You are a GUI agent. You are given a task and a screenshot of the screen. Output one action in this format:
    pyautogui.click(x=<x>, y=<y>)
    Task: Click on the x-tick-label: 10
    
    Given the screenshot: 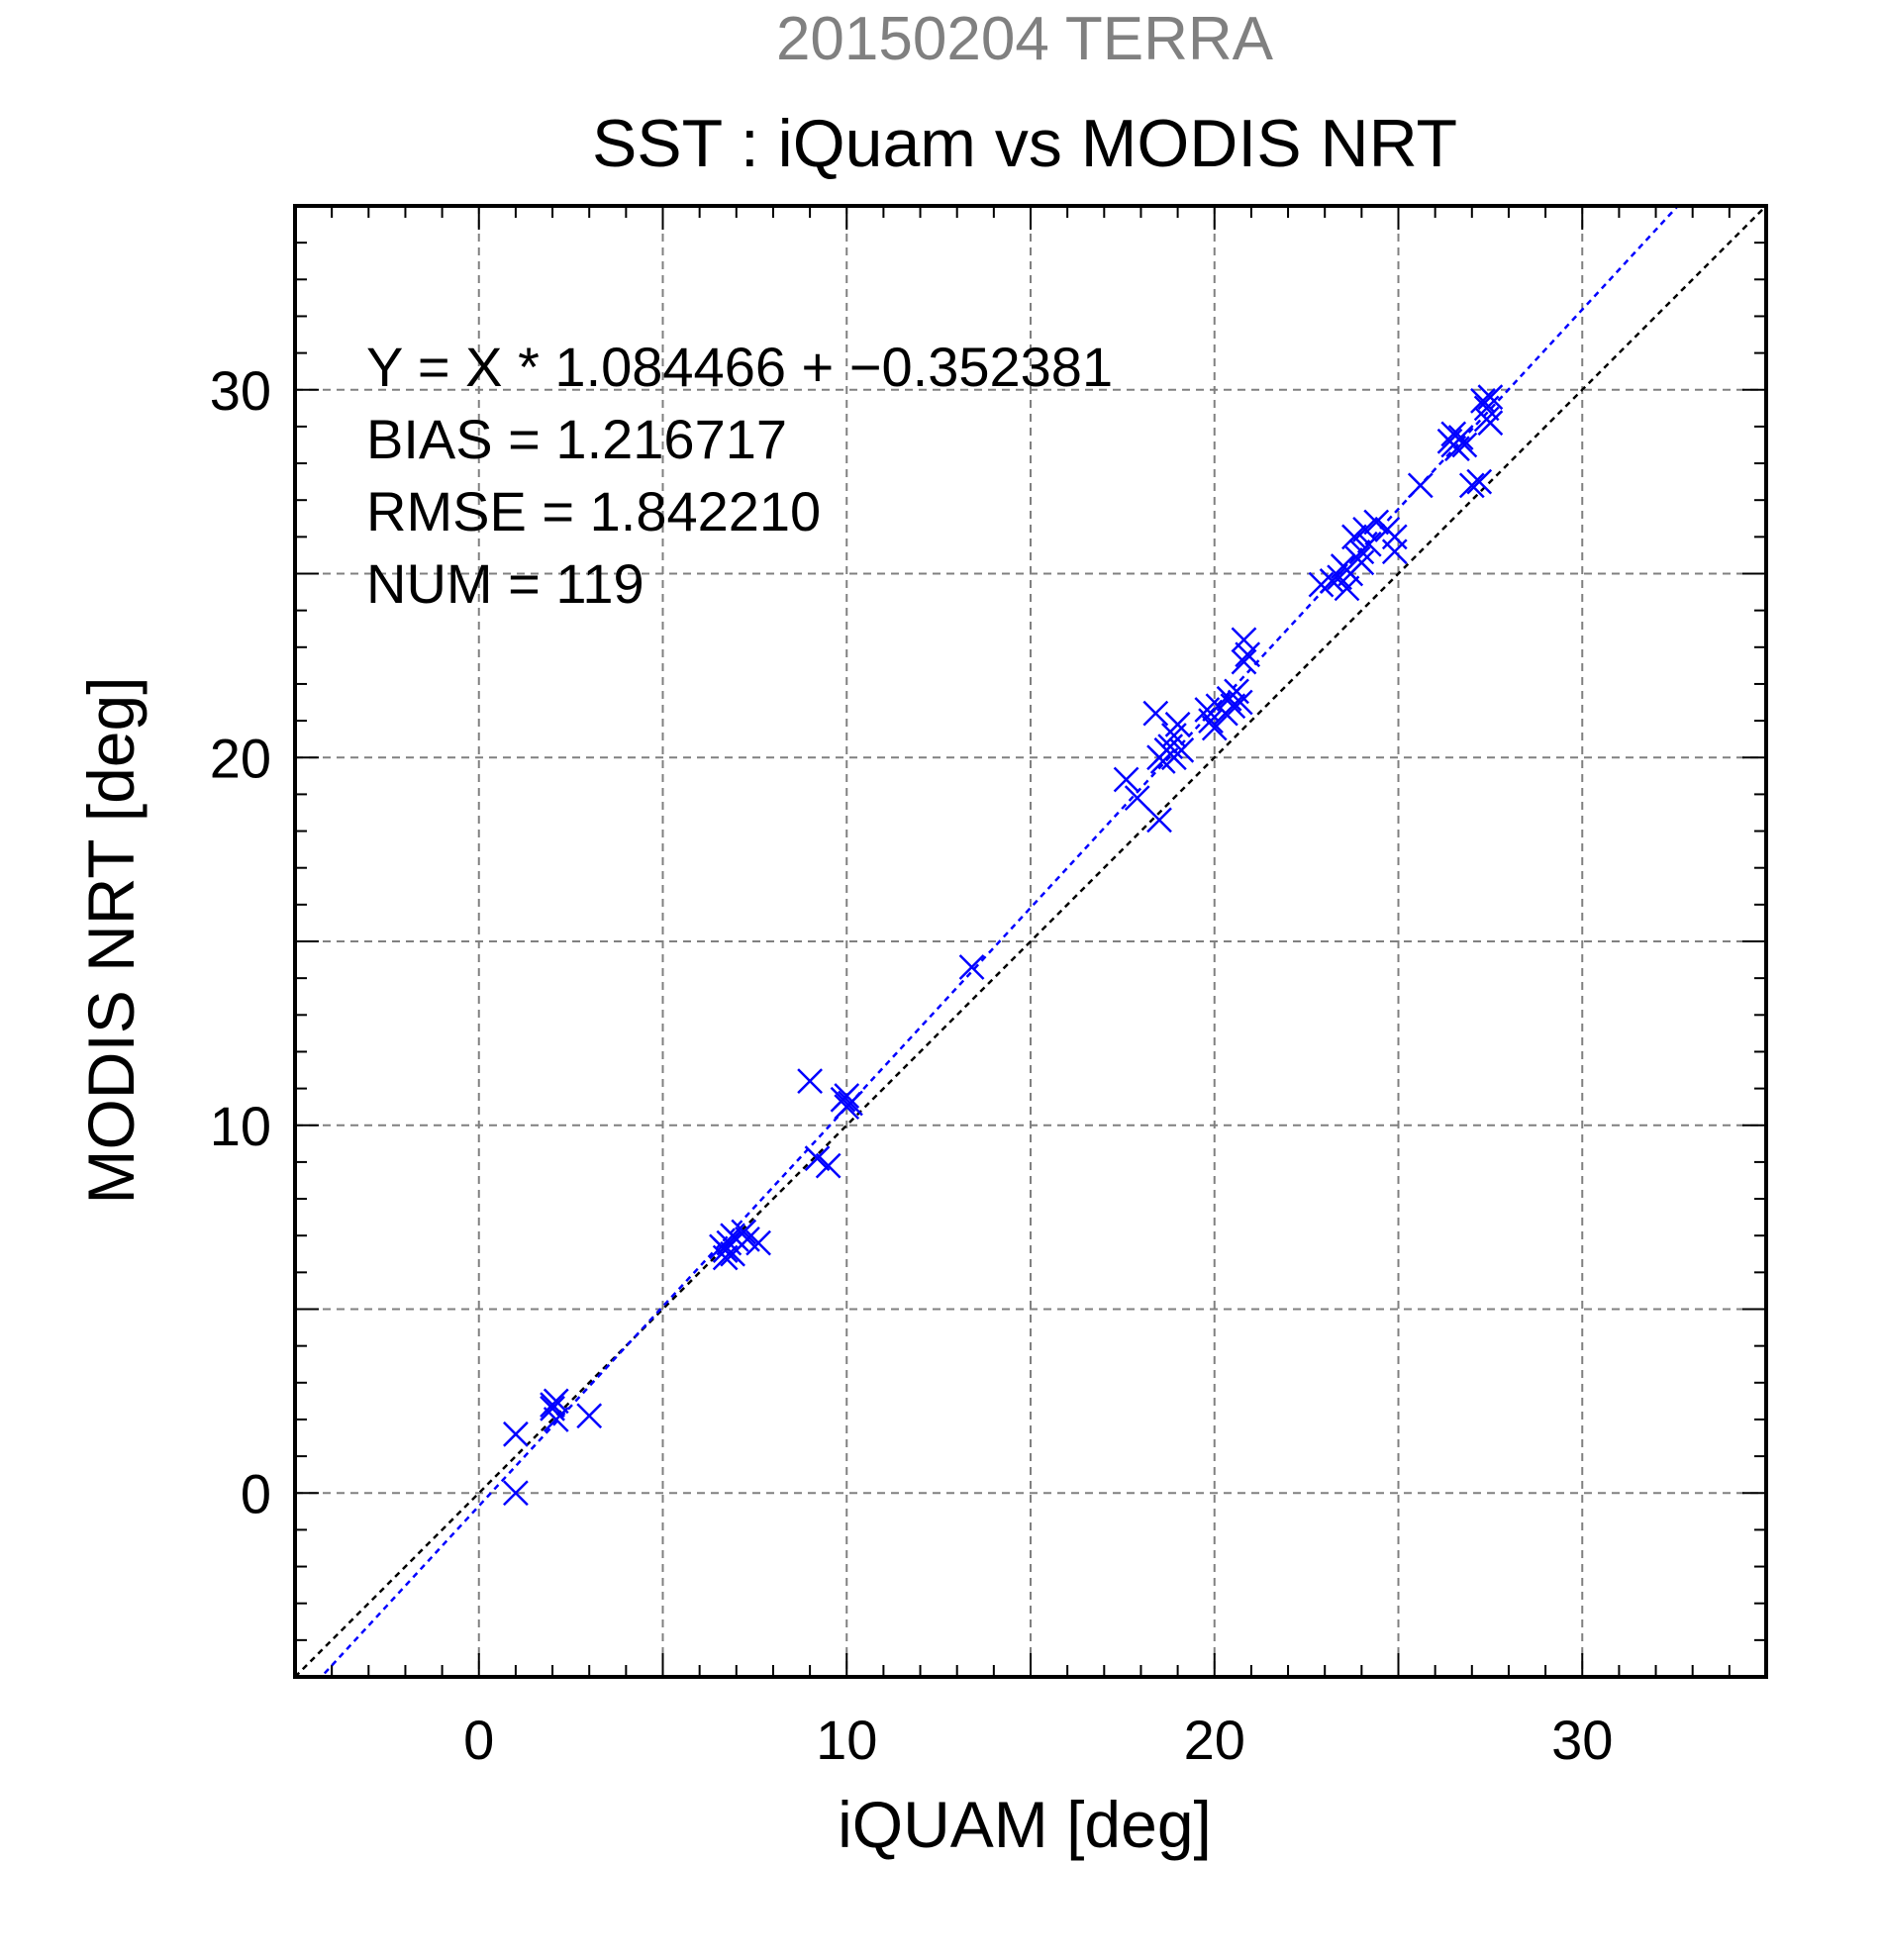 What is the action you would take?
    pyautogui.click(x=846, y=1740)
    